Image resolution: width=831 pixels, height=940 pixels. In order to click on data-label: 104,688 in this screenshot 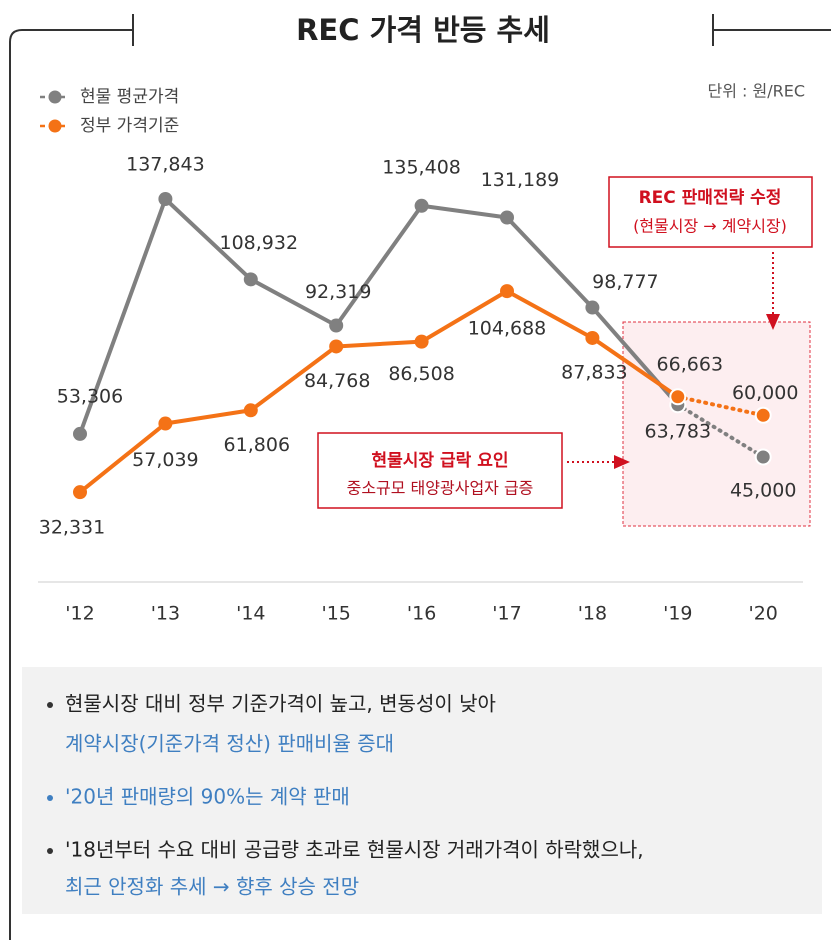, I will do `click(507, 329)`.